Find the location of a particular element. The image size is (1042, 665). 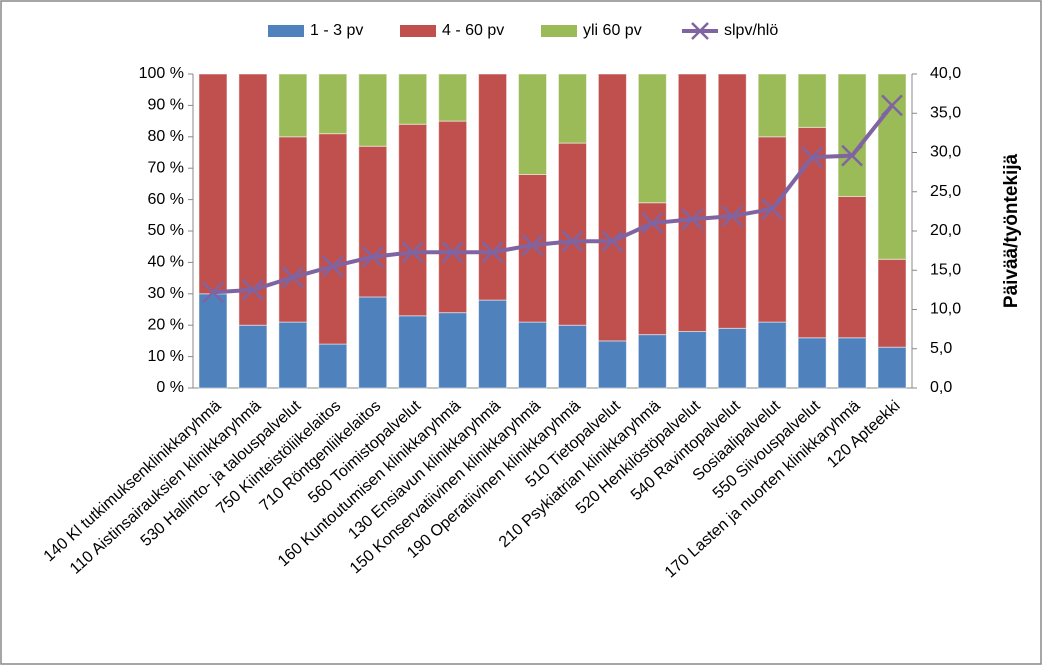

y-tick-label: 30 % is located at coordinates (166, 293).